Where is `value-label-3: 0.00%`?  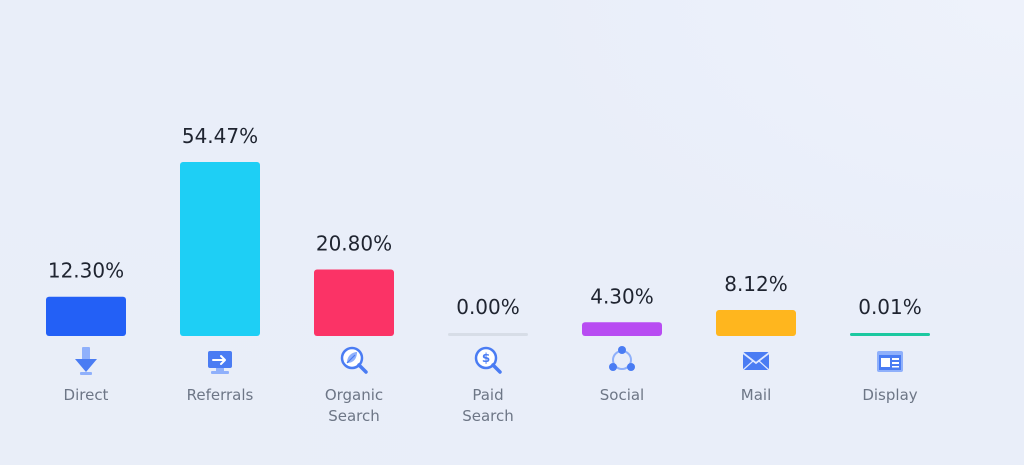
value-label-3: 0.00% is located at coordinates (488, 307).